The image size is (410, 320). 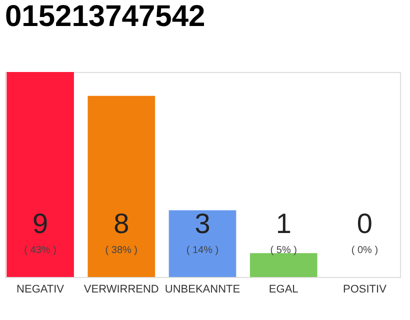 What do you see at coordinates (284, 223) in the screenshot?
I see `annotation: 1` at bounding box center [284, 223].